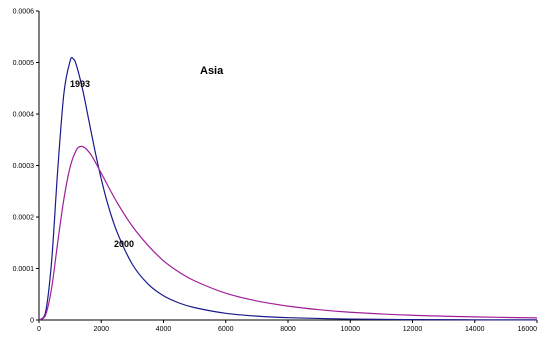  I want to click on series-label-2000: 2000, so click(124, 244).